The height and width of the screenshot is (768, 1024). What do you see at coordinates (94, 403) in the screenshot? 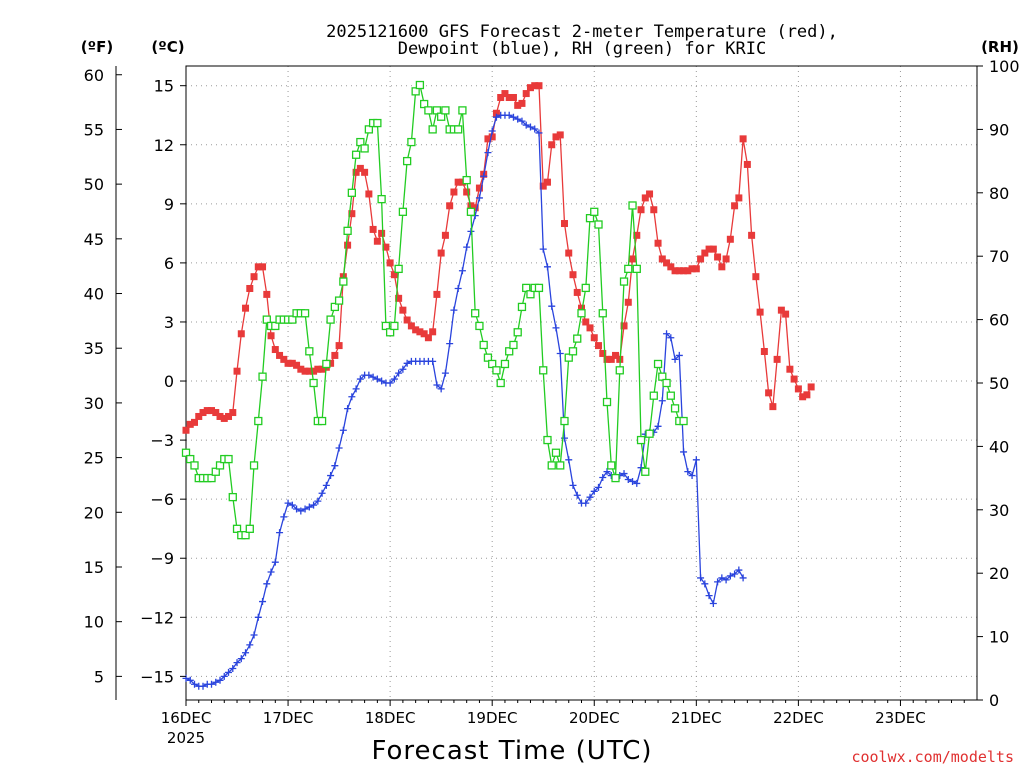
I see `tick-label-fahrenheit: 30` at bounding box center [94, 403].